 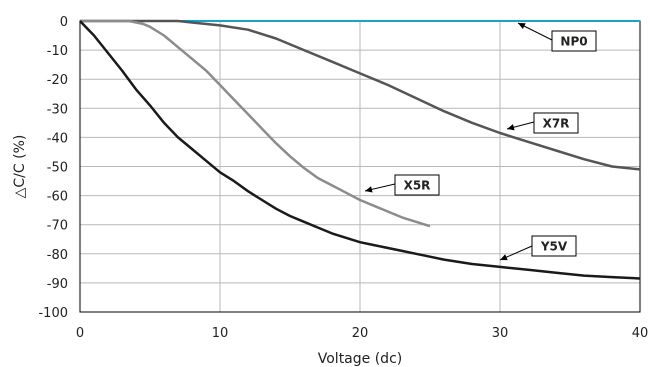 I want to click on x-tick-label: 40, so click(x=640, y=333).